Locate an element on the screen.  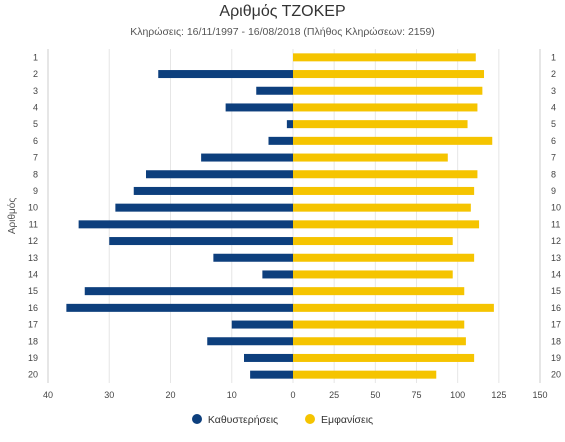
y-tick-label-right: 5 is located at coordinates (553, 124).